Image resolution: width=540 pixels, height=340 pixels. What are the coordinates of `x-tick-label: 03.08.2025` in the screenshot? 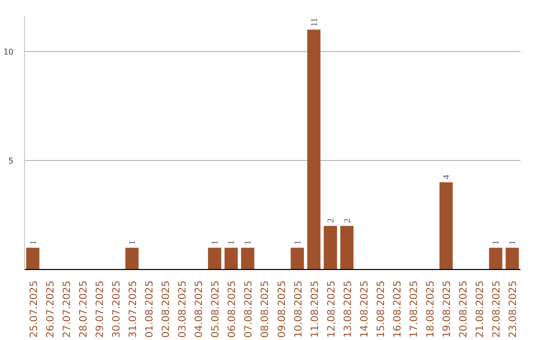 It's located at (183, 309).